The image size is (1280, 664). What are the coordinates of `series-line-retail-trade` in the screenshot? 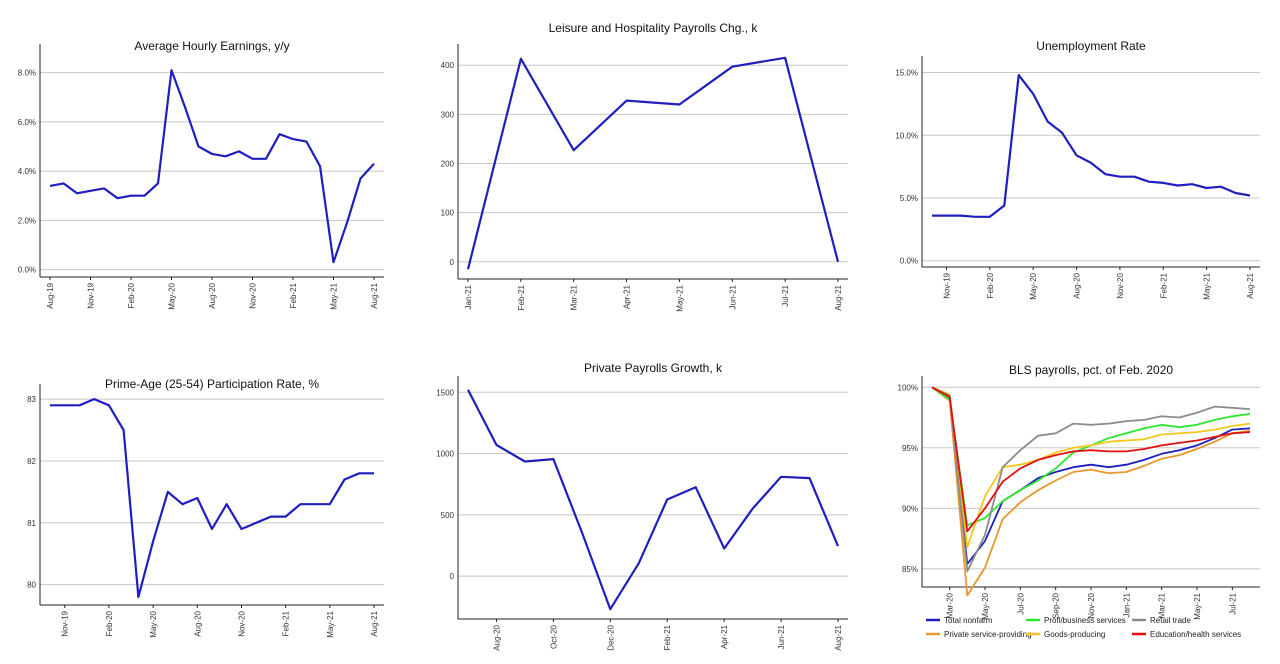 It's located at (1091, 479).